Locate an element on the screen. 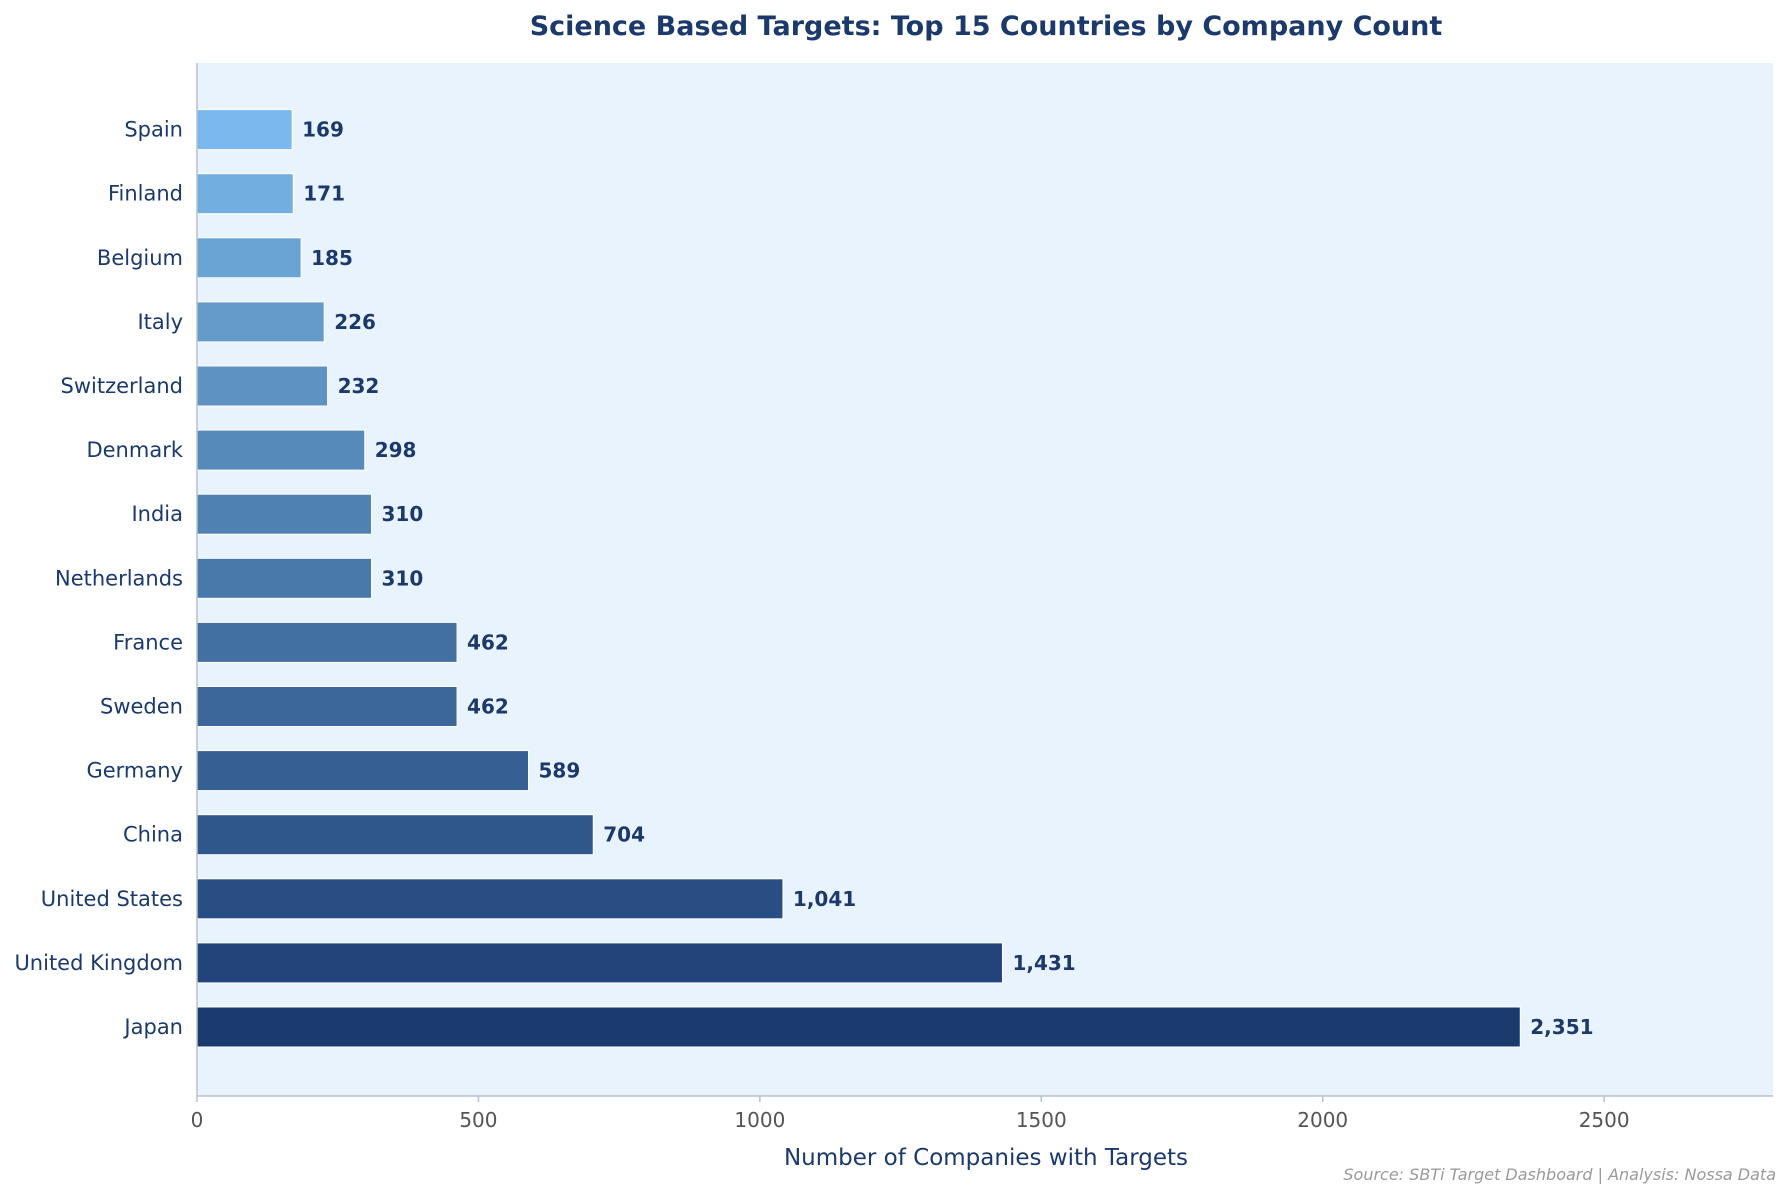  bar-united-states is located at coordinates (490, 899).